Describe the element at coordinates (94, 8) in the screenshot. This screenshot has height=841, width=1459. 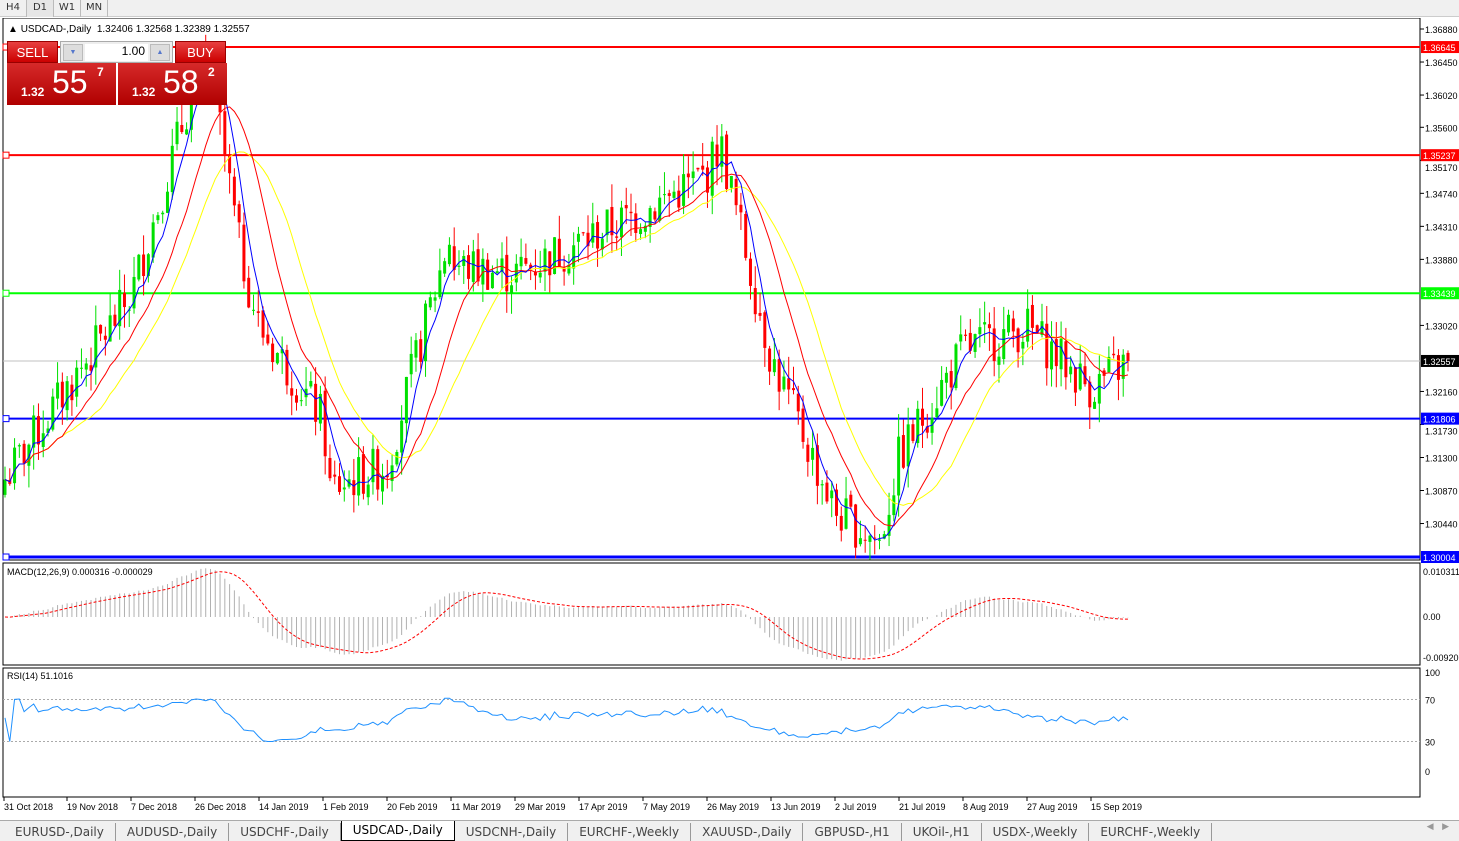
I see `timeframe-mn: MN` at that location.